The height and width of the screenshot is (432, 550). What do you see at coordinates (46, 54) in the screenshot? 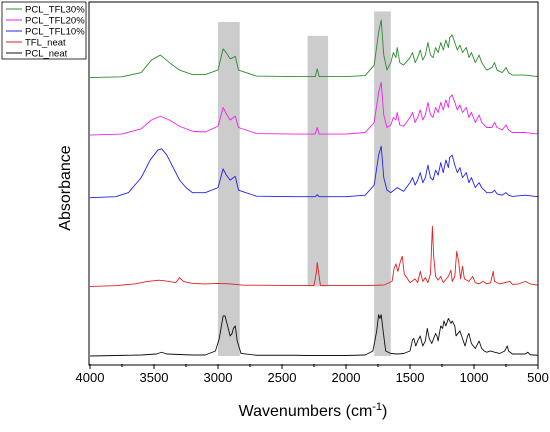
I see `legend-label: PCL_neat` at bounding box center [46, 54].